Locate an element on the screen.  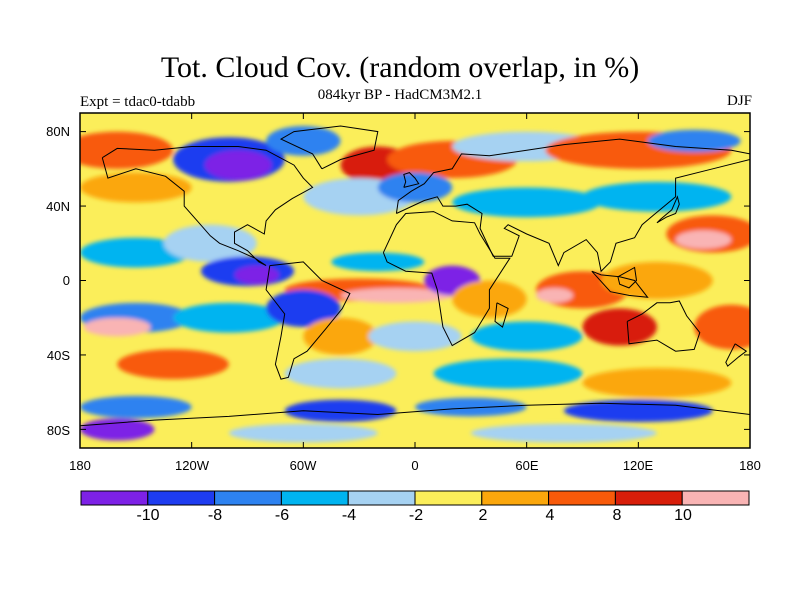
colorbar-label: 8 is located at coordinates (617, 515).